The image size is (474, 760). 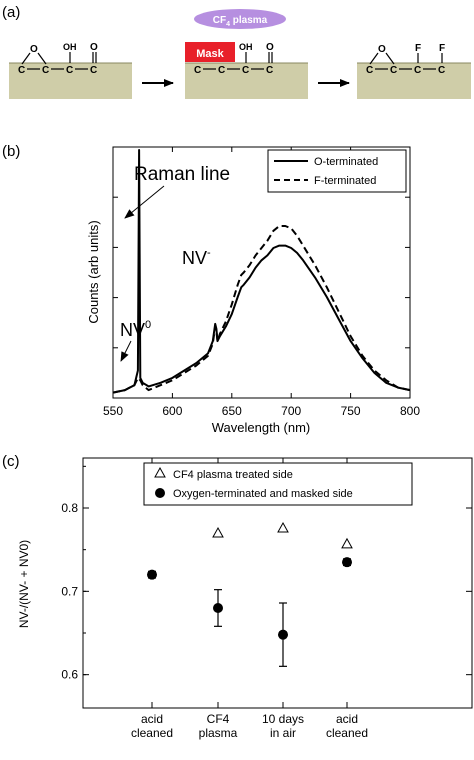 I want to click on legend-marker-oxygen, so click(x=160, y=493).